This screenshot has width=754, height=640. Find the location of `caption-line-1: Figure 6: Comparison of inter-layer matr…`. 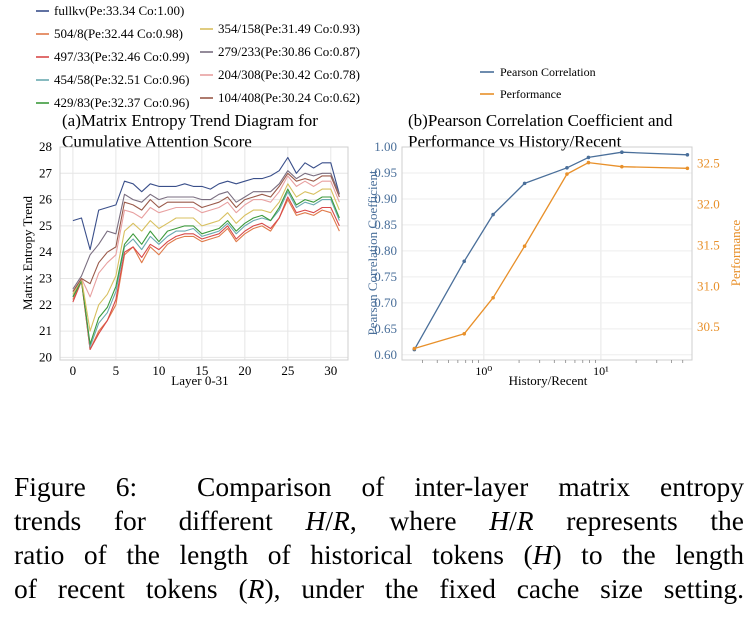

caption-line-1: Figure 6: Comparison of inter-layer matr… is located at coordinates (379, 486).